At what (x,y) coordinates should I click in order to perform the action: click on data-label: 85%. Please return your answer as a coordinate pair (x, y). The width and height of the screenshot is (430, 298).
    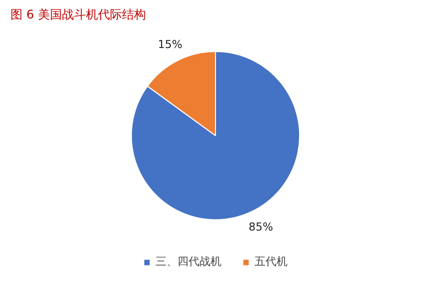
    Looking at the image, I should click on (261, 227).